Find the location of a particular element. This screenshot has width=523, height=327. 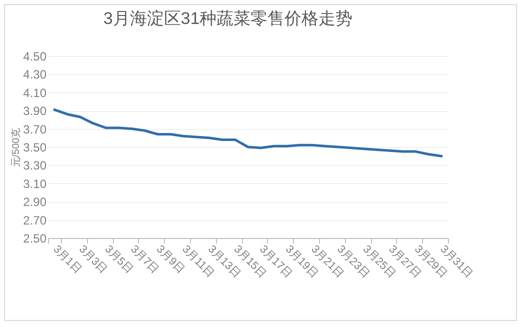

y-tick-label: 3.10 is located at coordinates (35, 183).